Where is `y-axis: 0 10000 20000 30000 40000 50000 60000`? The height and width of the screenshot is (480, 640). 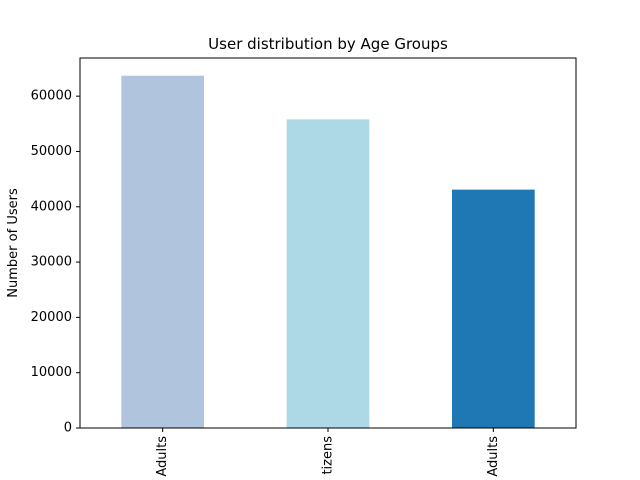 y-axis: 0 10000 20000 30000 40000 50000 60000 is located at coordinates (55, 262).